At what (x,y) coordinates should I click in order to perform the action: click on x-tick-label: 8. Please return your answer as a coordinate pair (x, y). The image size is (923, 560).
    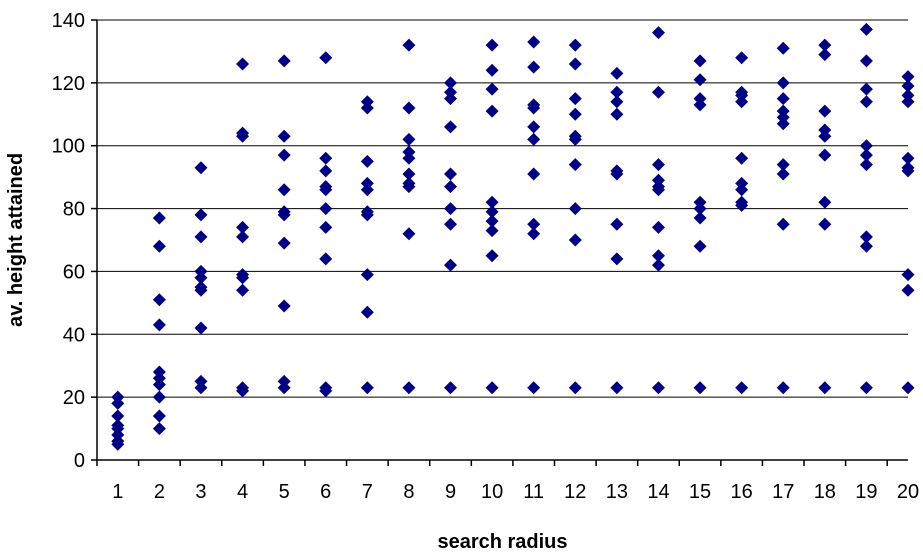
    Looking at the image, I should click on (408, 492).